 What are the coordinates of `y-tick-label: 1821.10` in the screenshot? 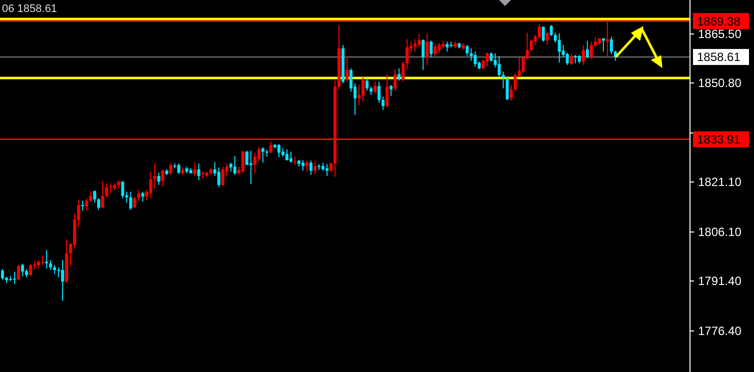 It's located at (720, 182).